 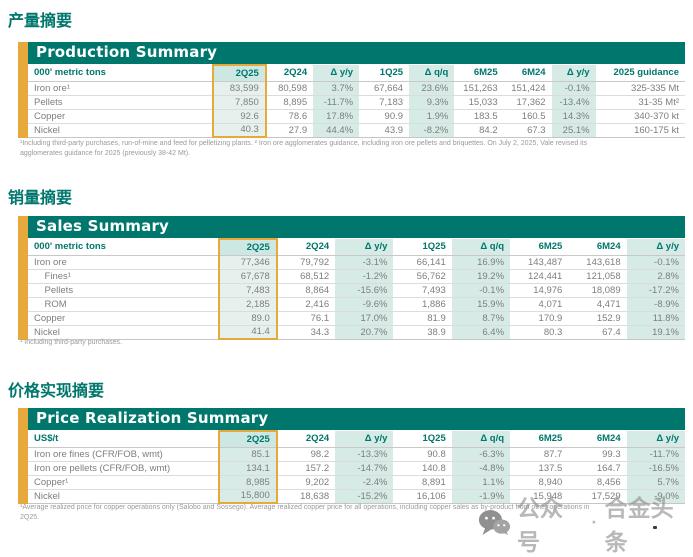 What do you see at coordinates (422, 482) in the screenshot?
I see `cell-1q25: 8,891` at bounding box center [422, 482].